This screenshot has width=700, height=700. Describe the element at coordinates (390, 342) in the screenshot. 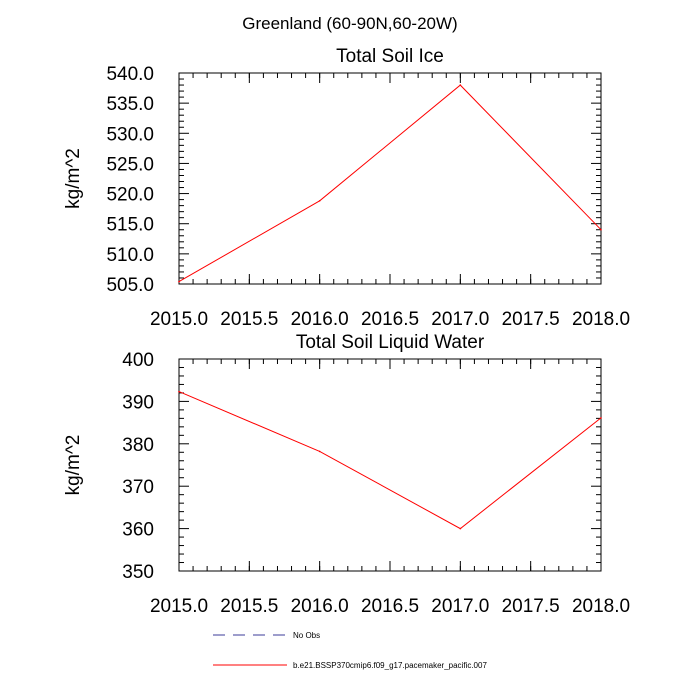

I see `panel-title: Total Soil Liquid Water` at that location.